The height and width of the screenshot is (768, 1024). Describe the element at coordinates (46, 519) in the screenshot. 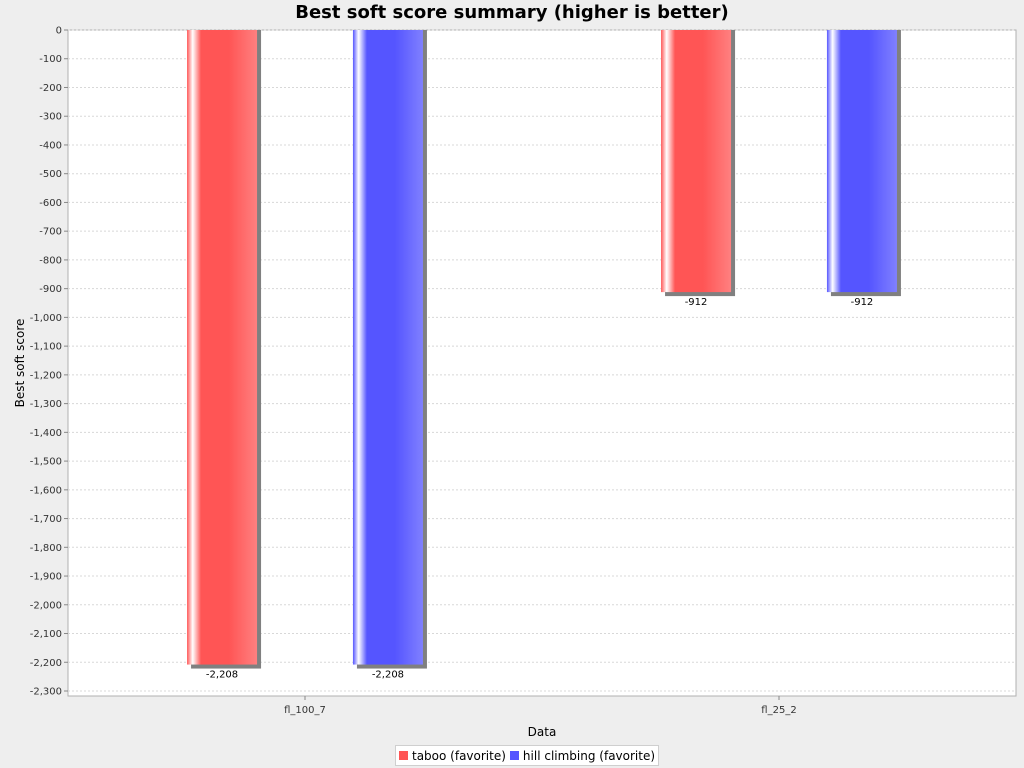

I see `y-tick-label: -1,700` at that location.